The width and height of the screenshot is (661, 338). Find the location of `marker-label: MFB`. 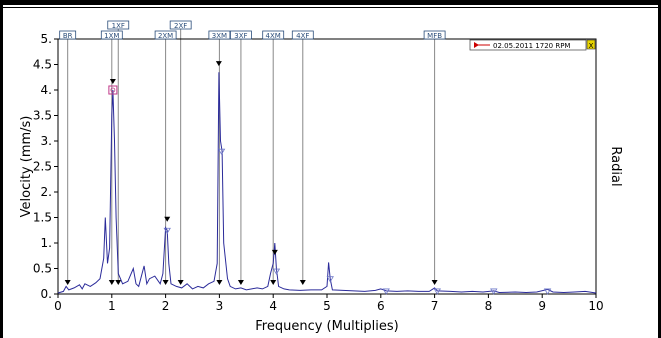

marker-label: MFB is located at coordinates (434, 36).